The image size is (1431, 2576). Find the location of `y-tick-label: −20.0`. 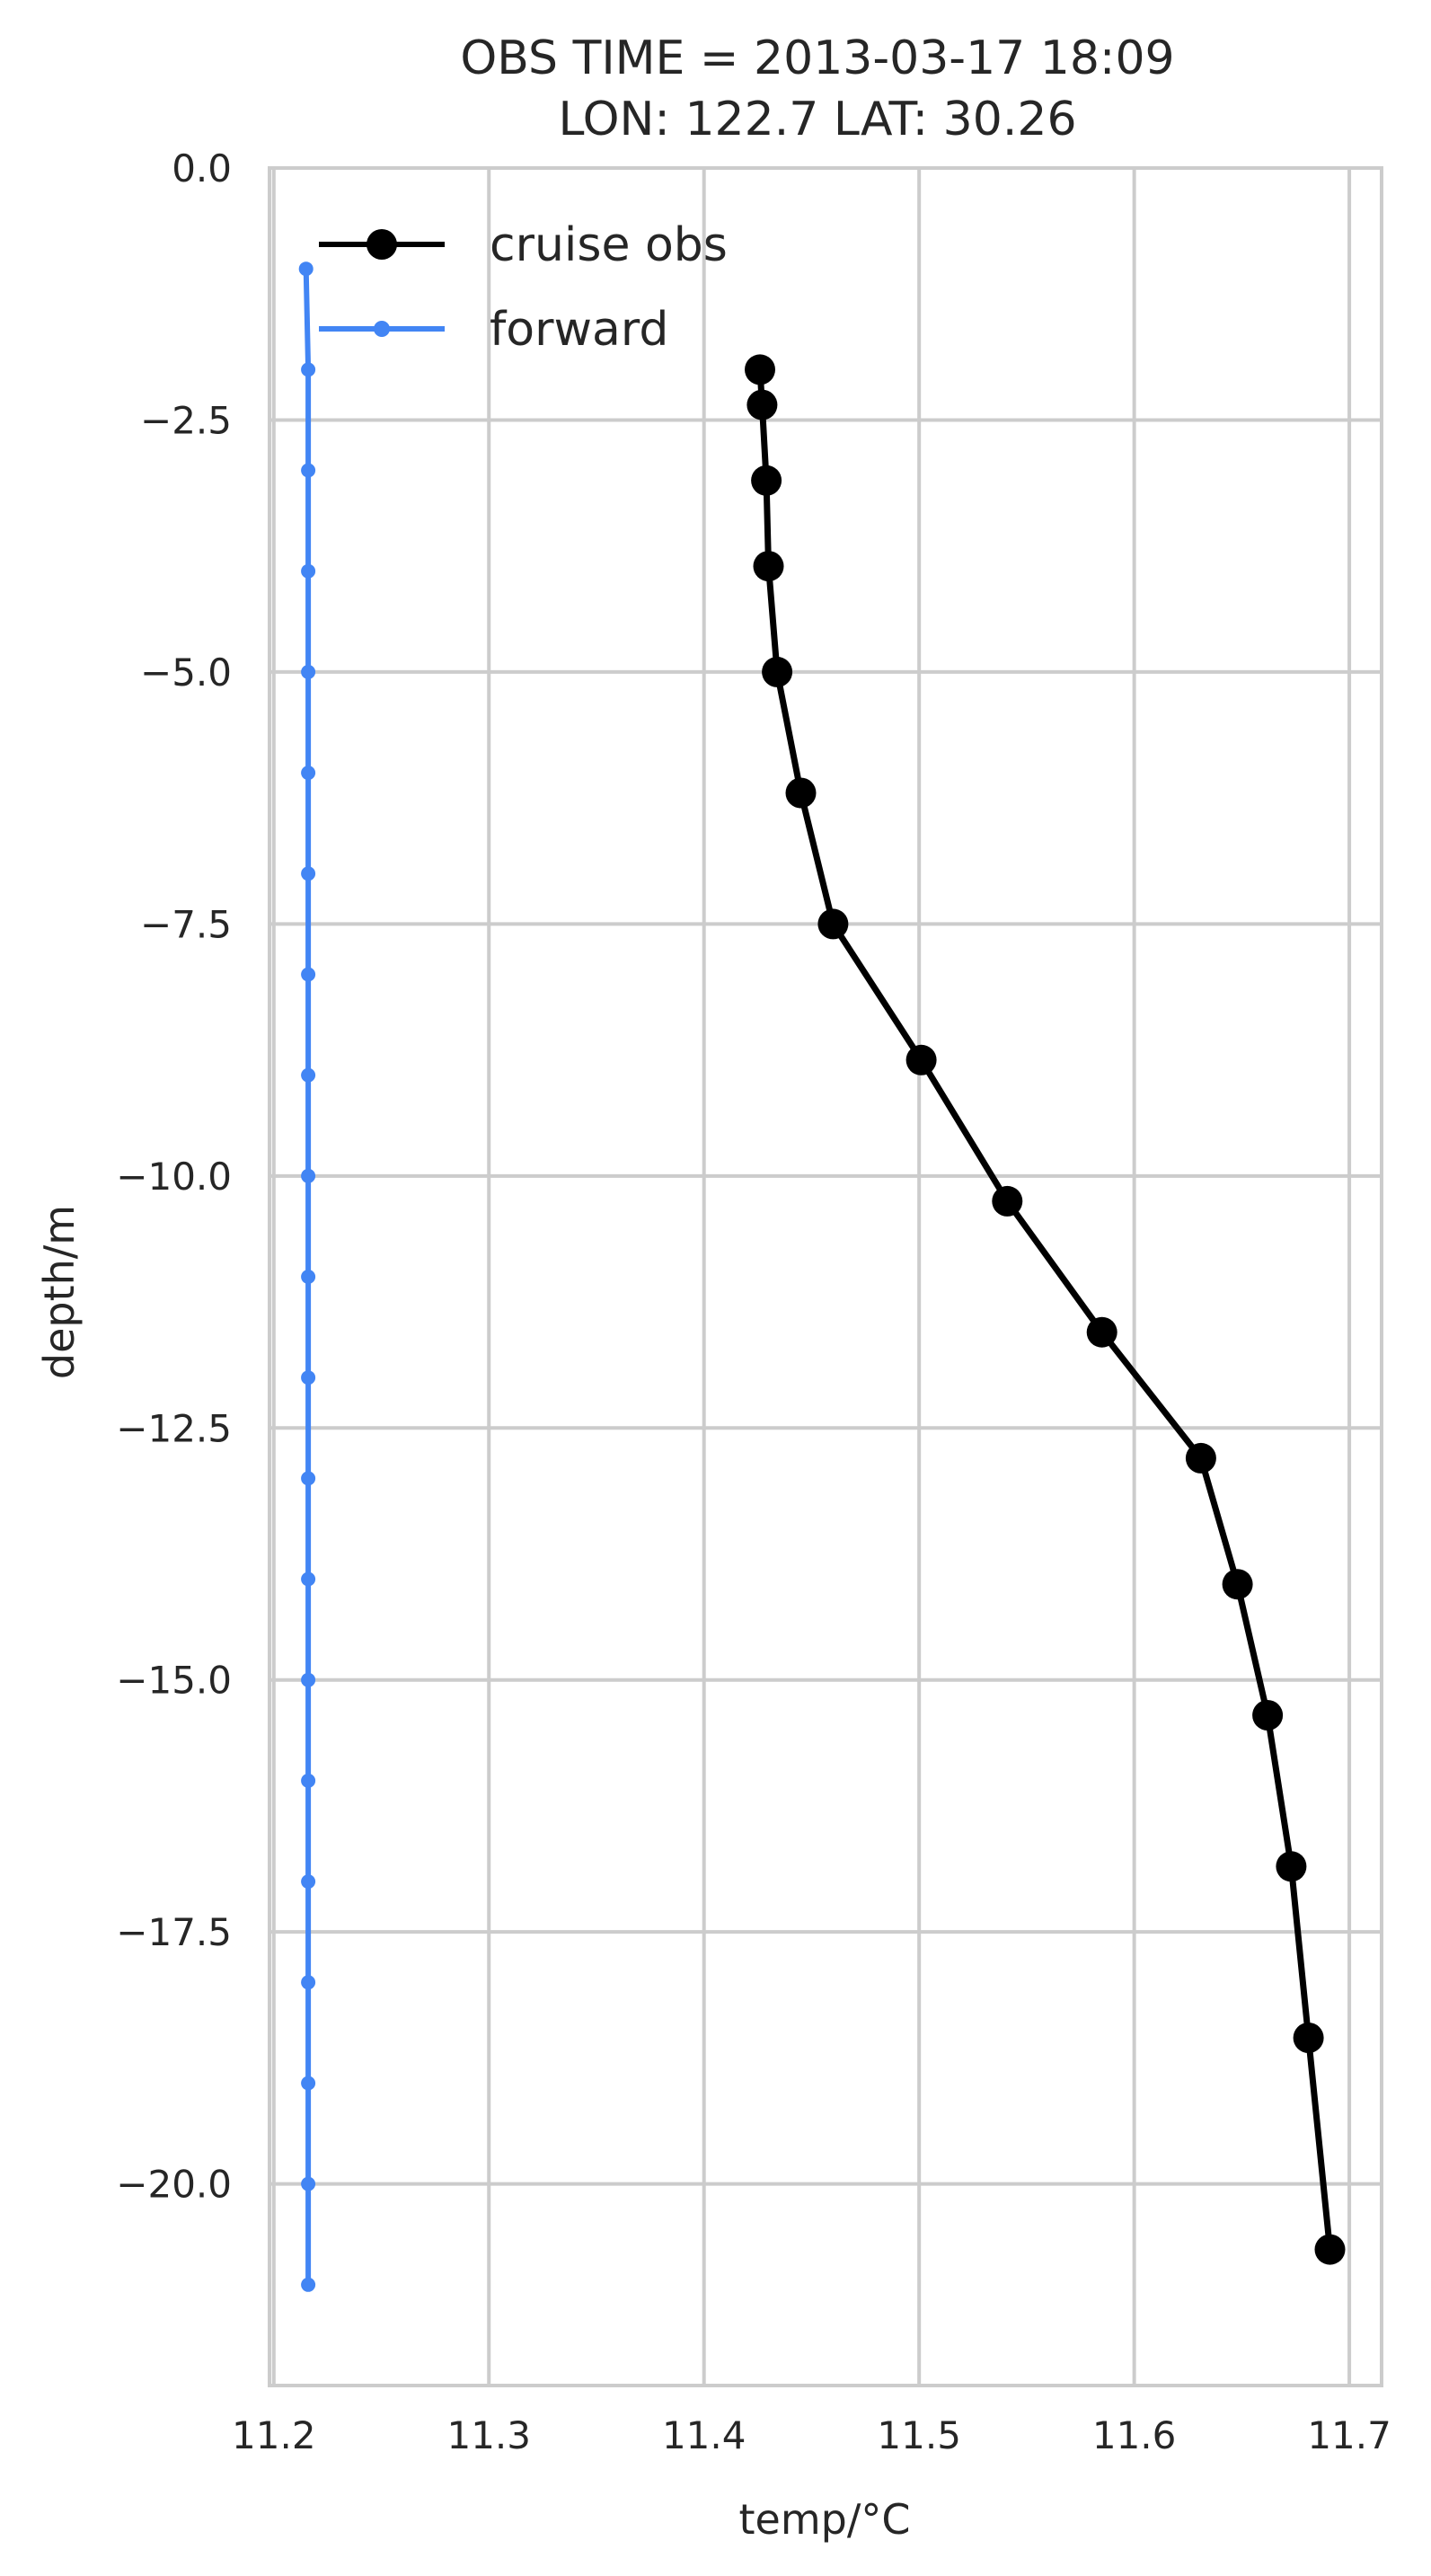

y-tick-label: −20.0 is located at coordinates (174, 2185).